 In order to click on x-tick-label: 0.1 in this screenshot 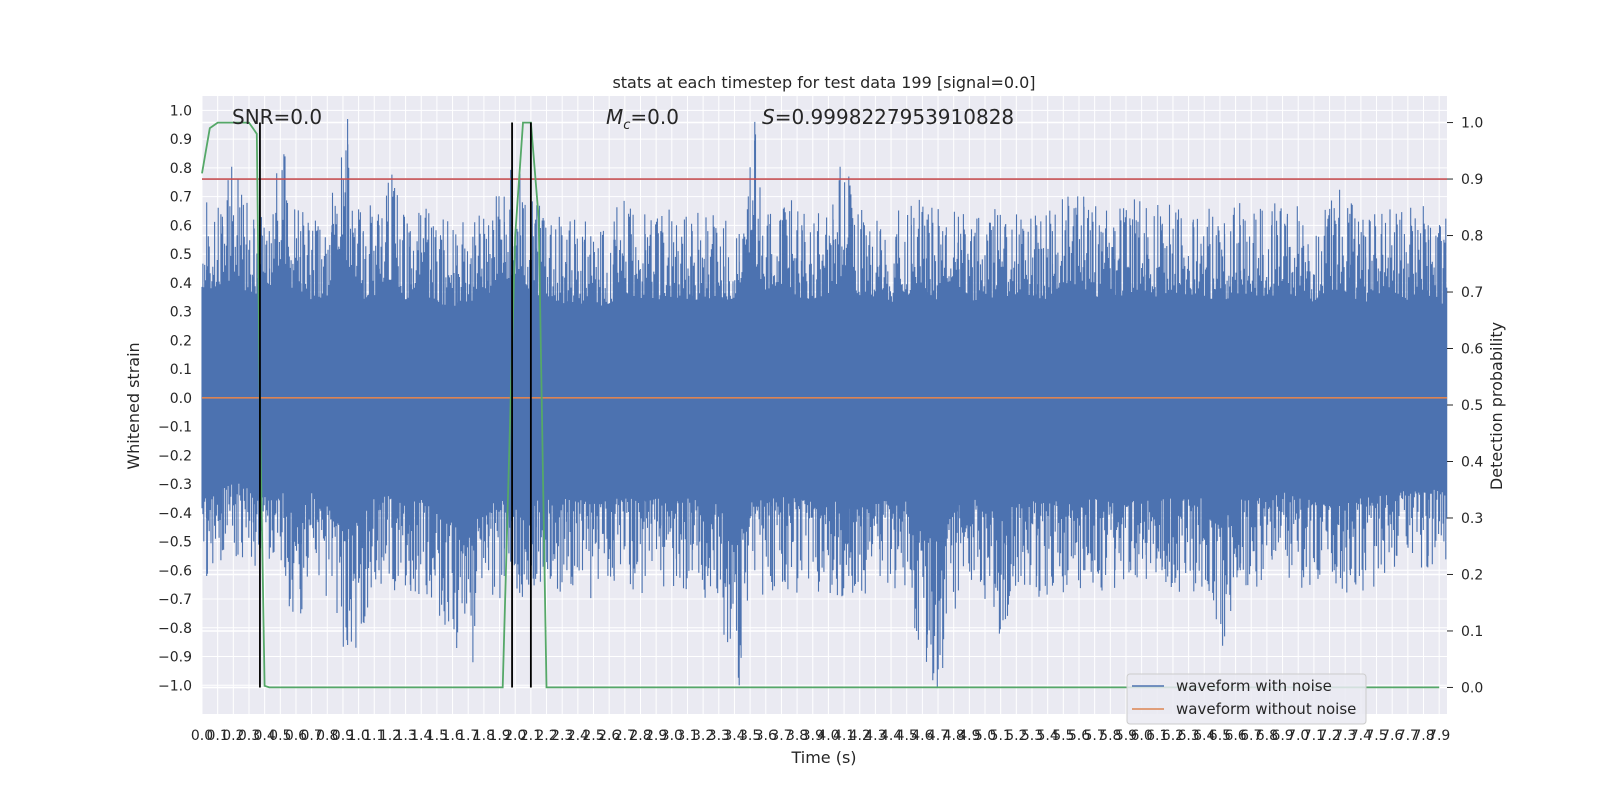, I will do `click(218, 736)`.